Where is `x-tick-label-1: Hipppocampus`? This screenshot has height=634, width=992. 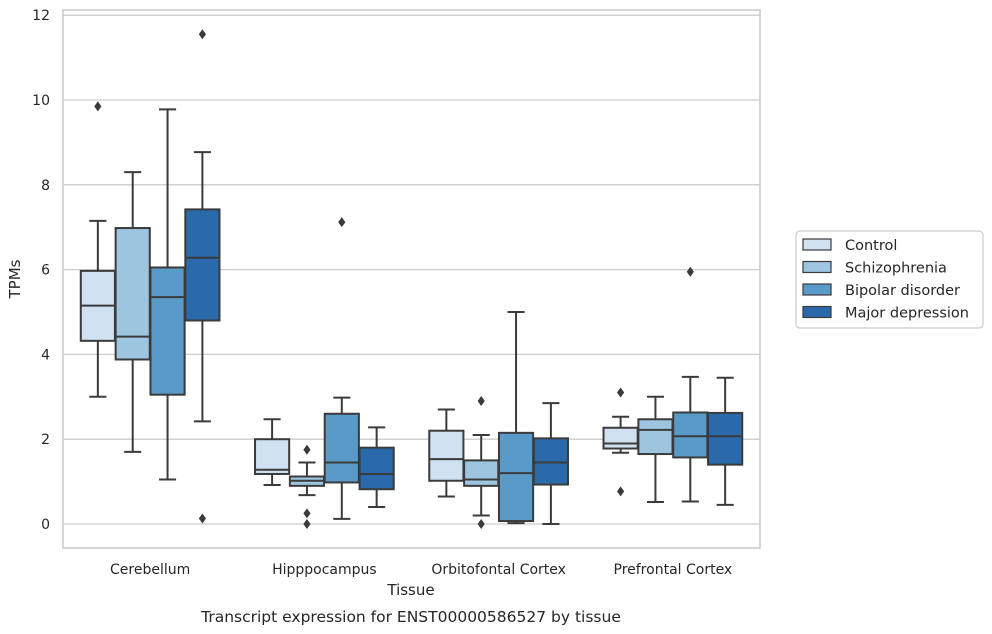
x-tick-label-1: Hipppocampus is located at coordinates (324, 570).